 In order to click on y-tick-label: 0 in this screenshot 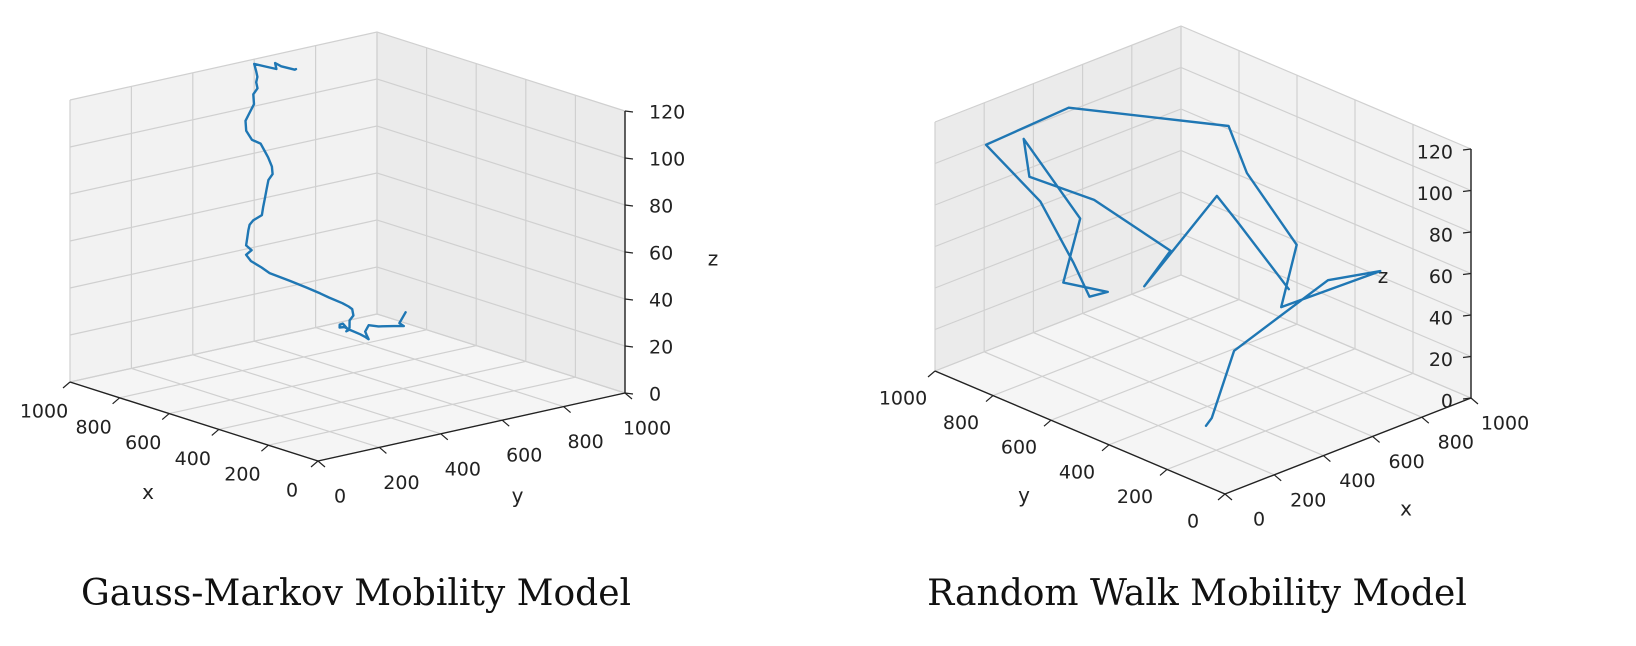, I will do `click(1193, 522)`.